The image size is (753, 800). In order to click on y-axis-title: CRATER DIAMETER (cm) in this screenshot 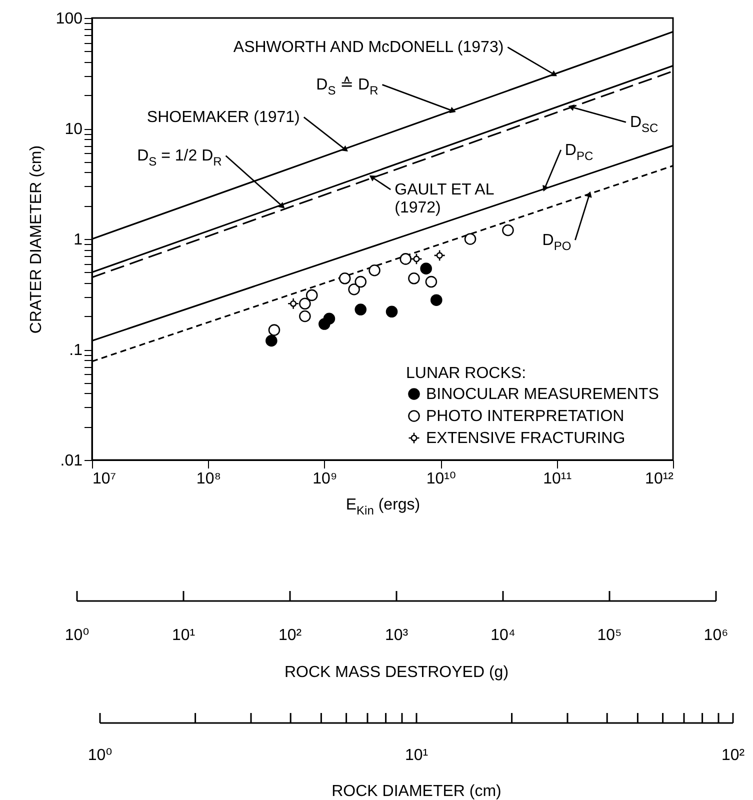, I will do `click(36, 239)`.